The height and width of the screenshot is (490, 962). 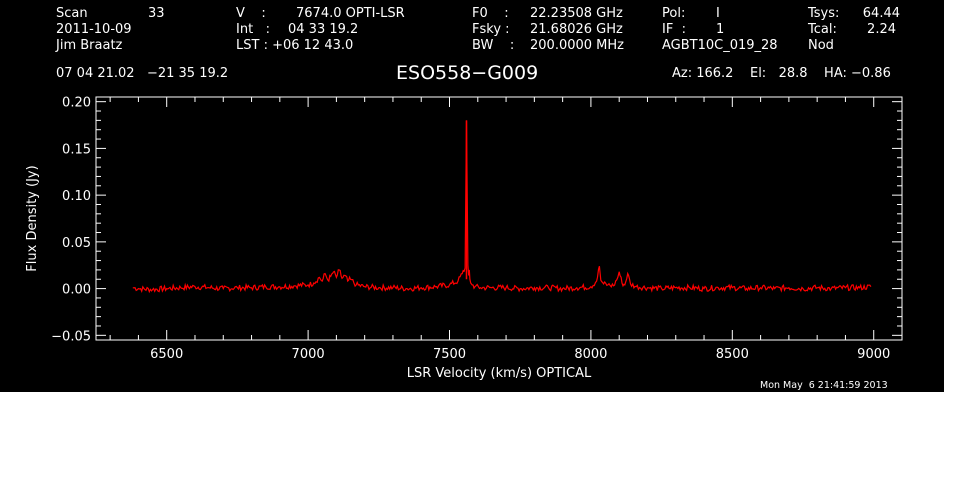 I want to click on scan-number: 33, so click(x=156, y=13).